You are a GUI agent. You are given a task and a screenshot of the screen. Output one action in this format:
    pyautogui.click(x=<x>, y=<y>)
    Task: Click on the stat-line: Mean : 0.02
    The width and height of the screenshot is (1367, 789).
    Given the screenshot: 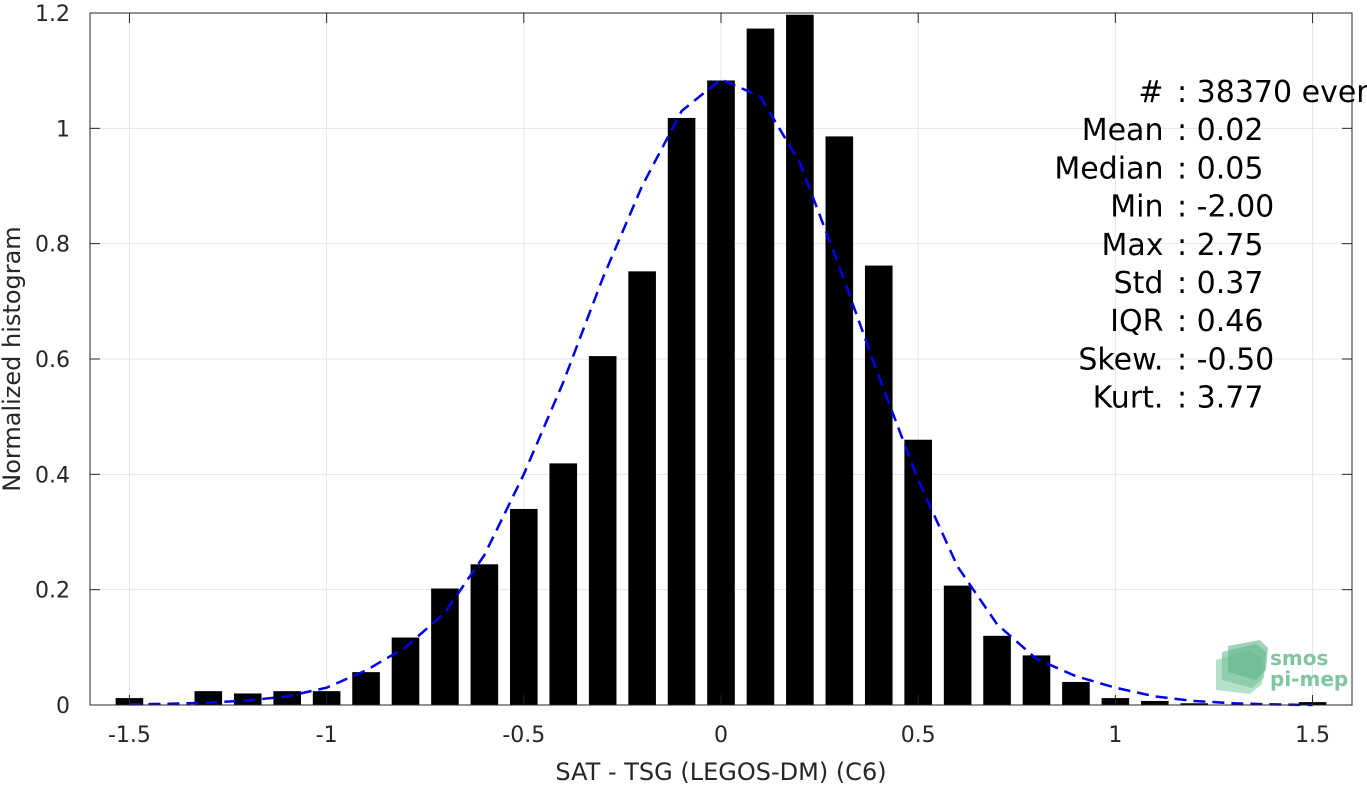 What is the action you would take?
    pyautogui.click(x=1173, y=130)
    